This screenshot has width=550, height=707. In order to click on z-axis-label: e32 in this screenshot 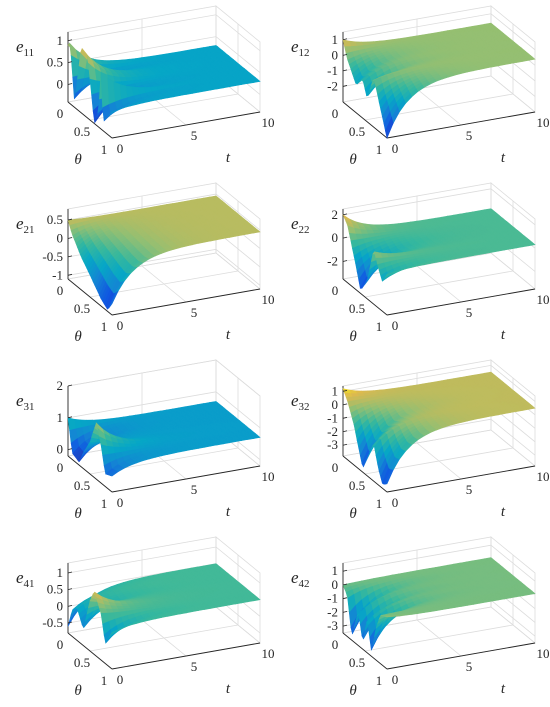, I will do `click(300, 402)`.